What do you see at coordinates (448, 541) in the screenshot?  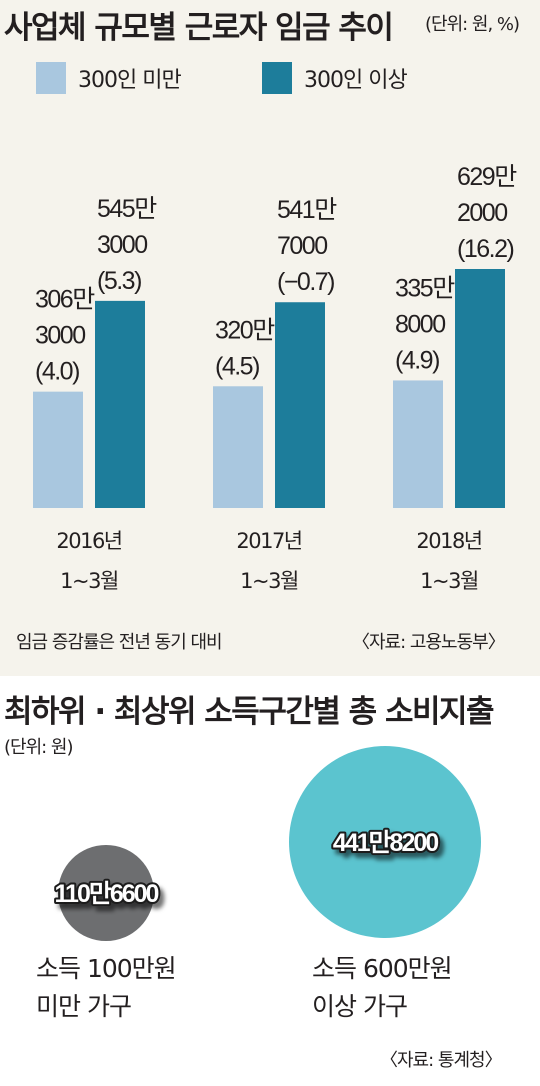 I see `x-tick-year-2: 2018년` at bounding box center [448, 541].